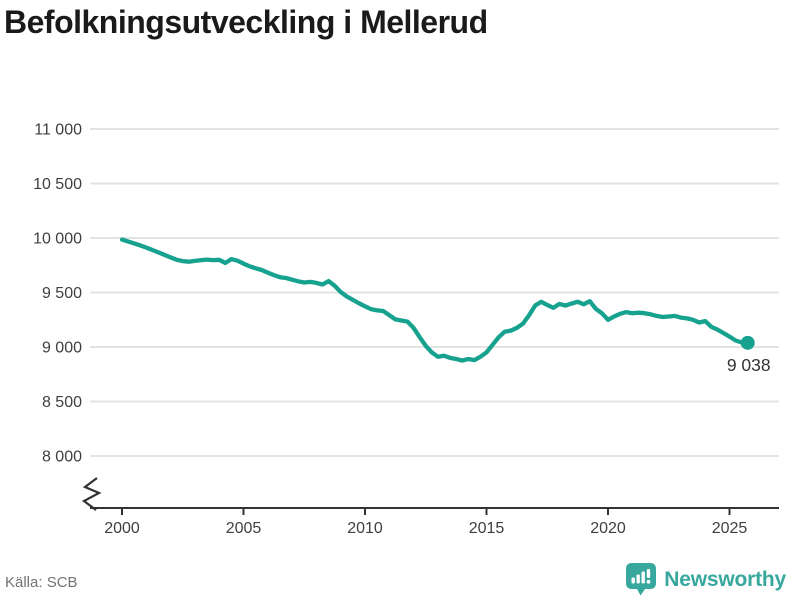 The height and width of the screenshot is (600, 800). What do you see at coordinates (62, 402) in the screenshot?
I see `y-axis-tick-label: 8 500` at bounding box center [62, 402].